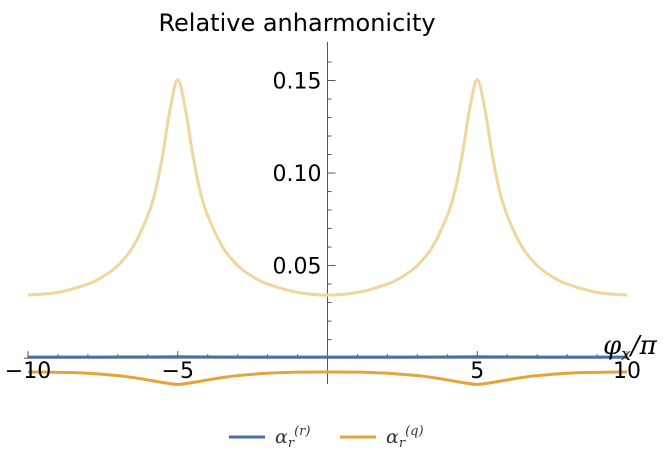 The height and width of the screenshot is (468, 664). I want to click on chart-title: Relative anharmonicity, so click(296, 23).